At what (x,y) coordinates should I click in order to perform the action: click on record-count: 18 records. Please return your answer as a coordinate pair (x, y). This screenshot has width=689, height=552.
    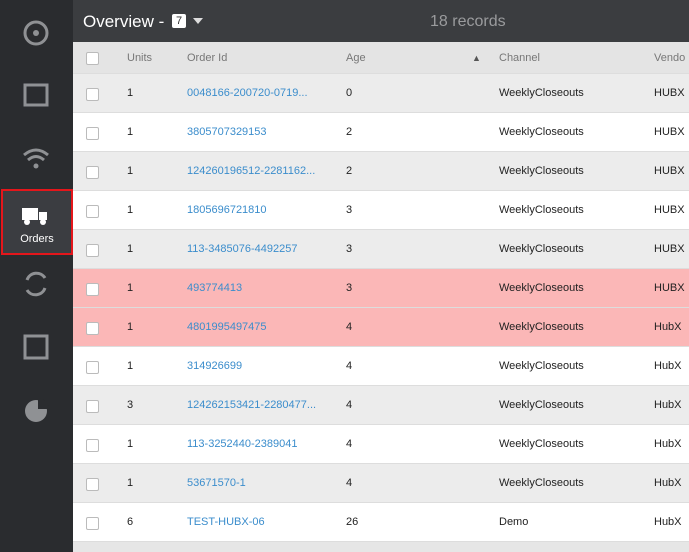
    Looking at the image, I should click on (468, 21).